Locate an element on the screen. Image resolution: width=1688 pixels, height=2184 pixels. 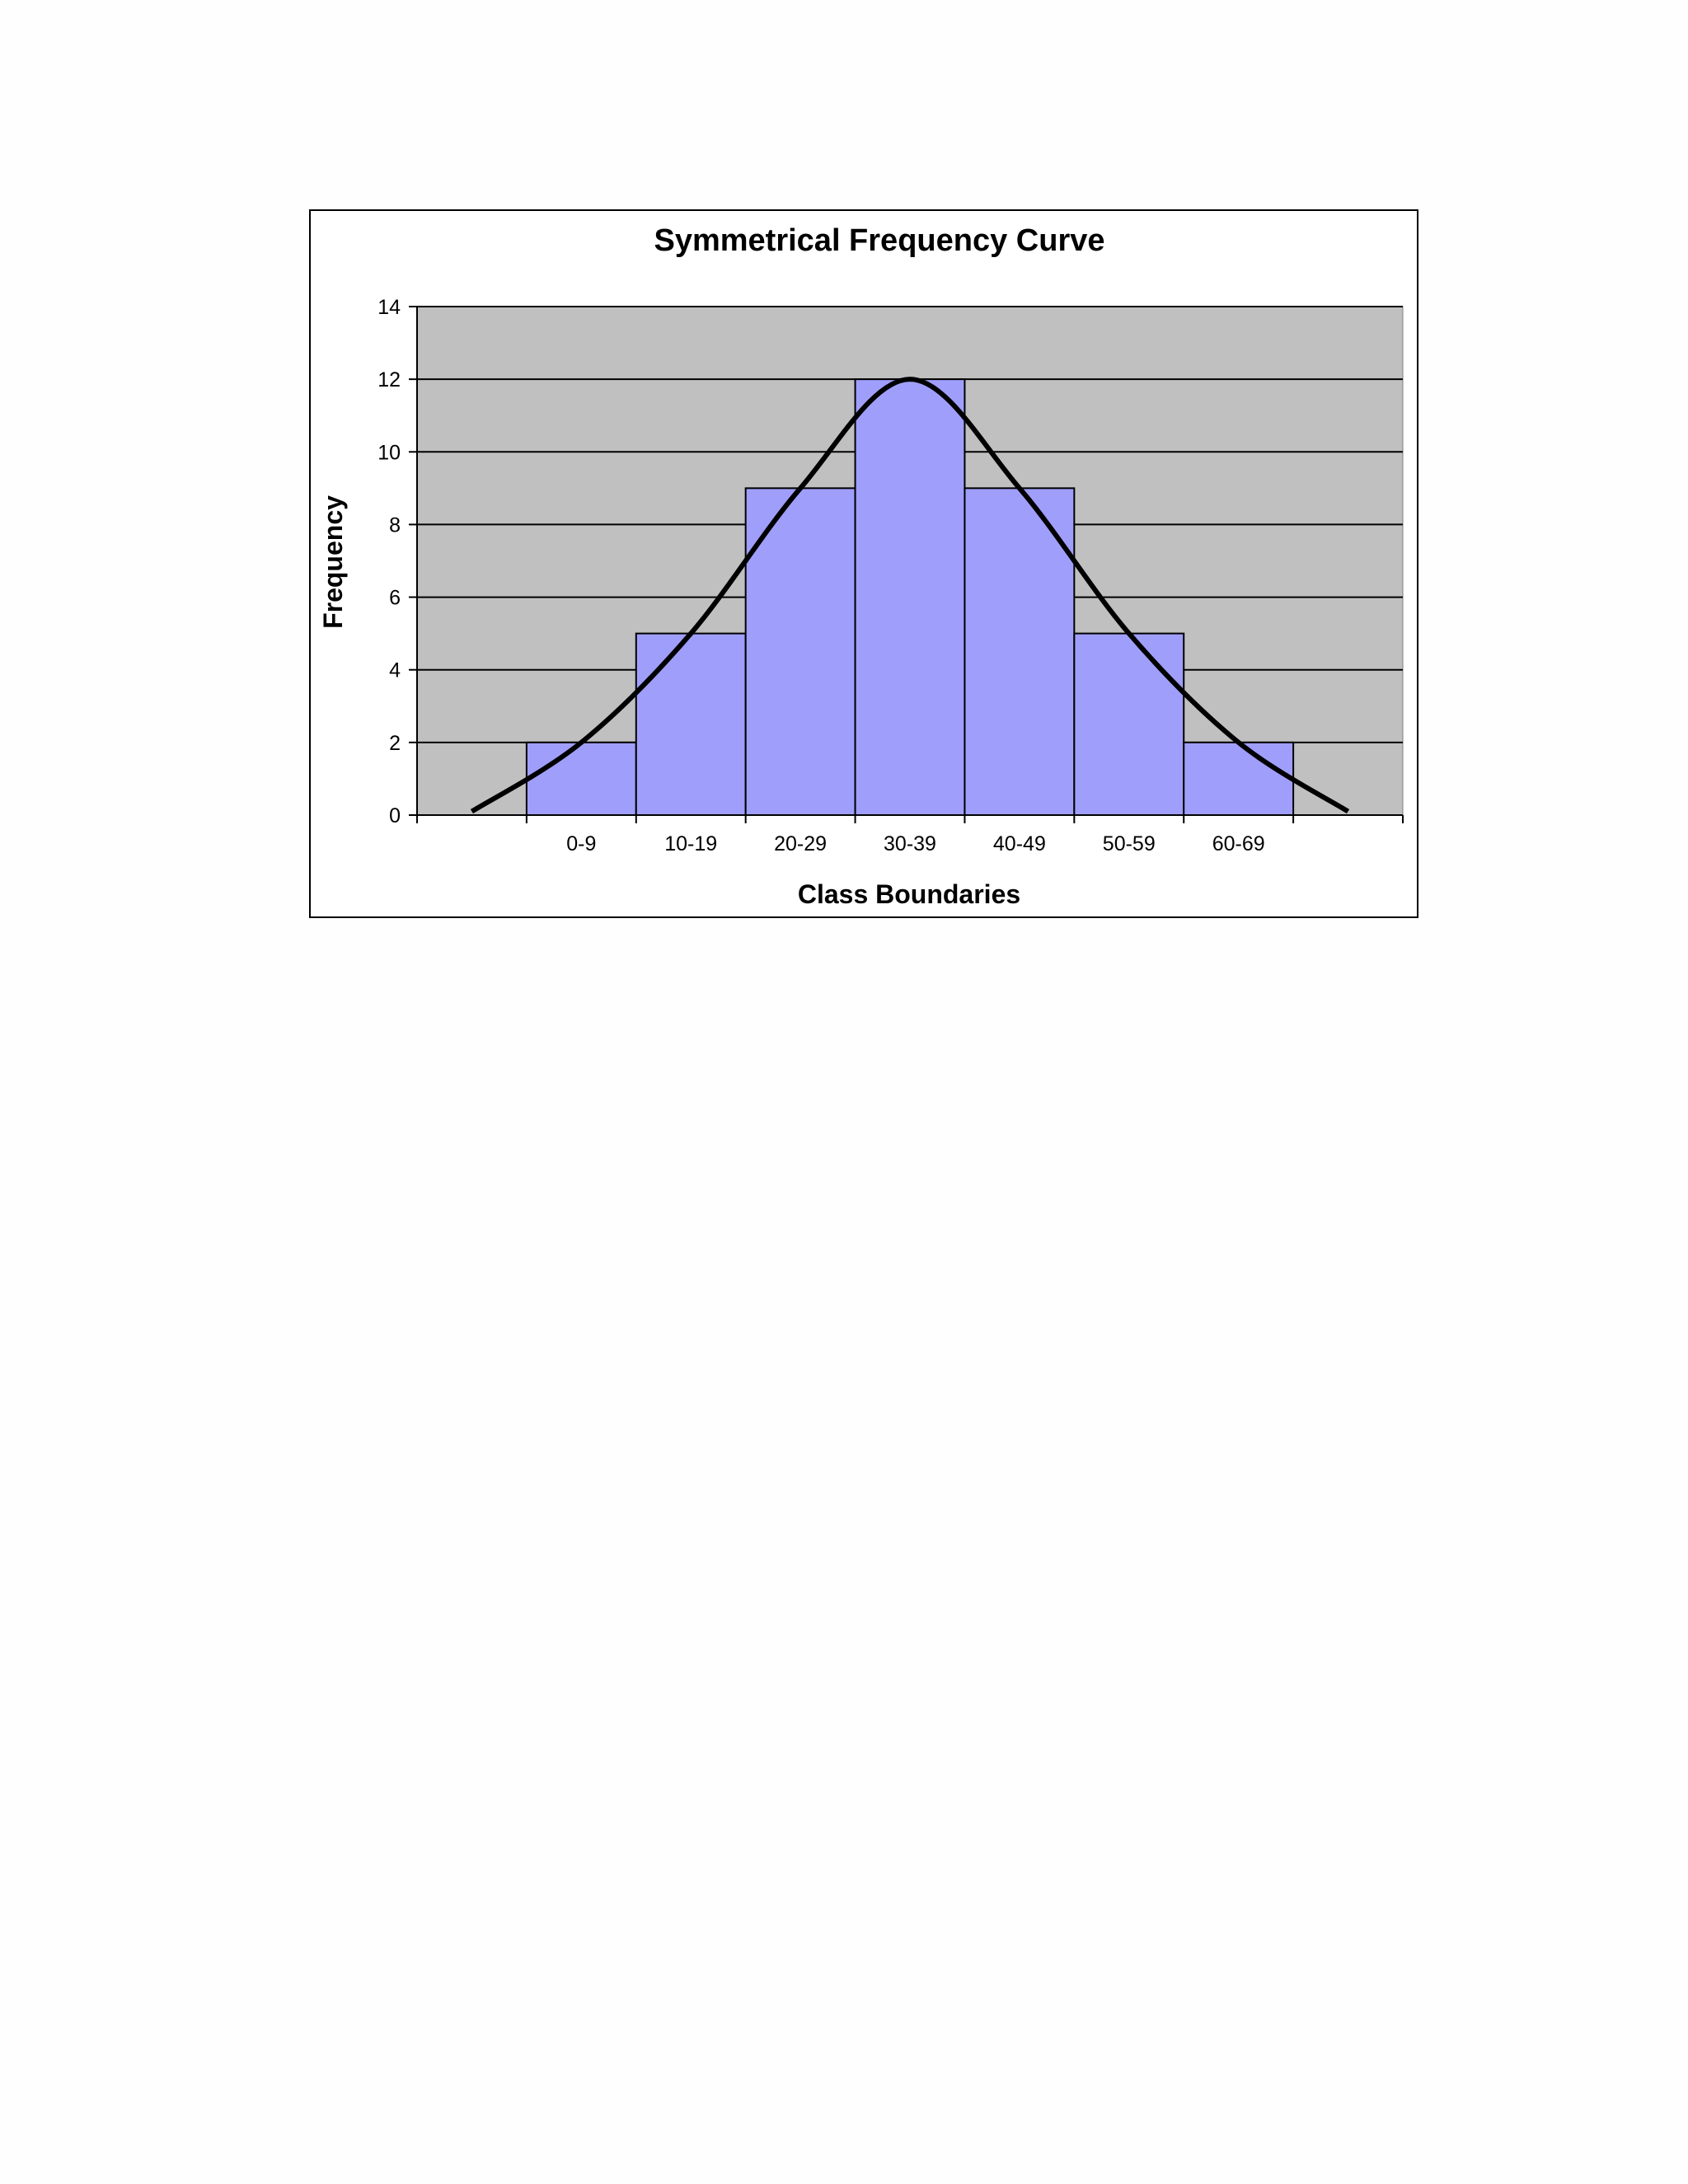
chart-title: Symmetrical Frequency Curve is located at coordinates (879, 240).